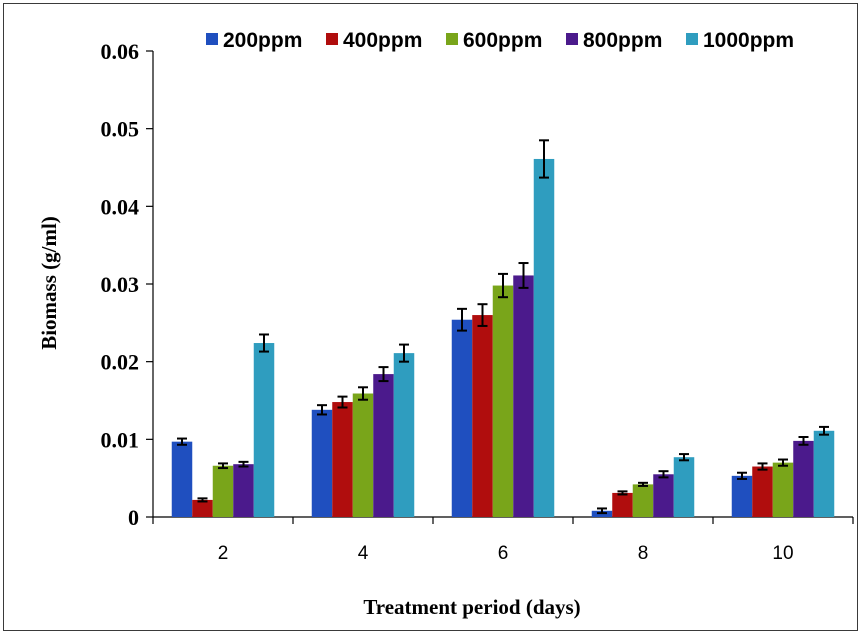 Image resolution: width=863 pixels, height=636 pixels. I want to click on x-tick-label: 6, so click(503, 553).